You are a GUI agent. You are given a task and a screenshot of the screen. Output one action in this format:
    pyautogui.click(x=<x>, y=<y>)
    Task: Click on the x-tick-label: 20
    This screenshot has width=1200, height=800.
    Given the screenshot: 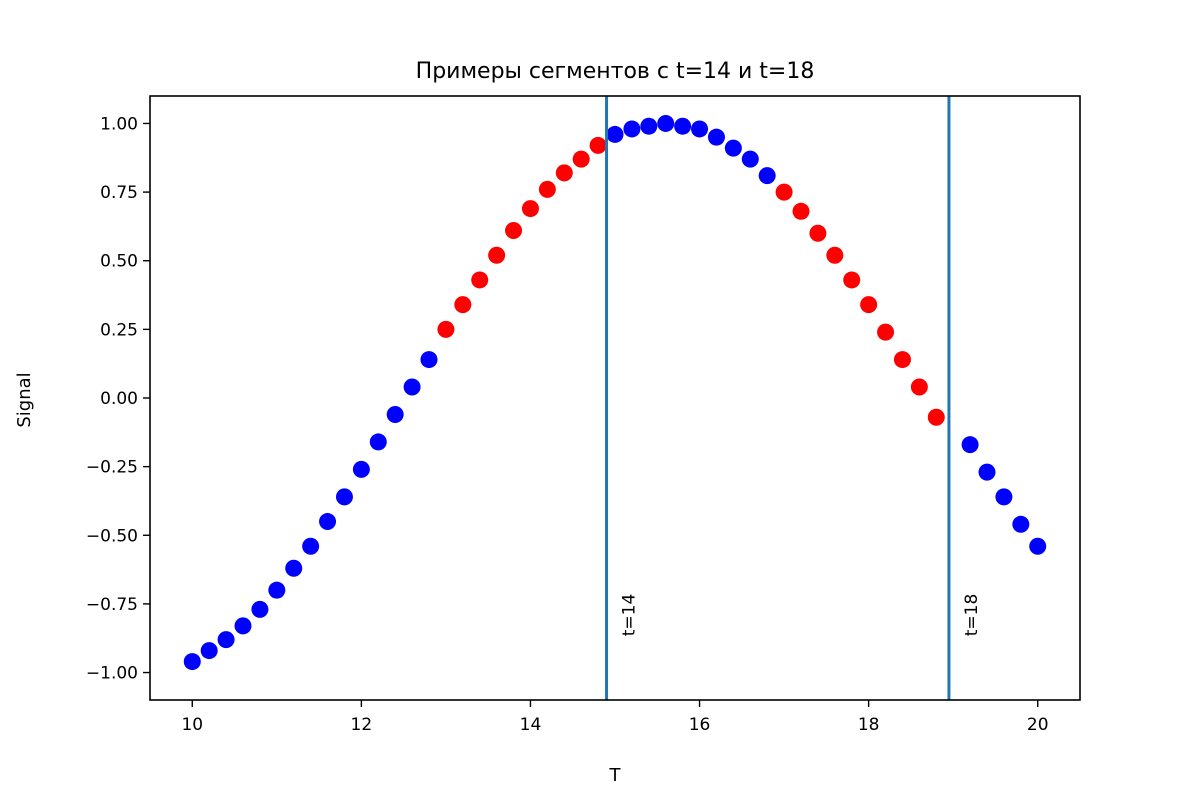 What is the action you would take?
    pyautogui.click(x=1038, y=725)
    